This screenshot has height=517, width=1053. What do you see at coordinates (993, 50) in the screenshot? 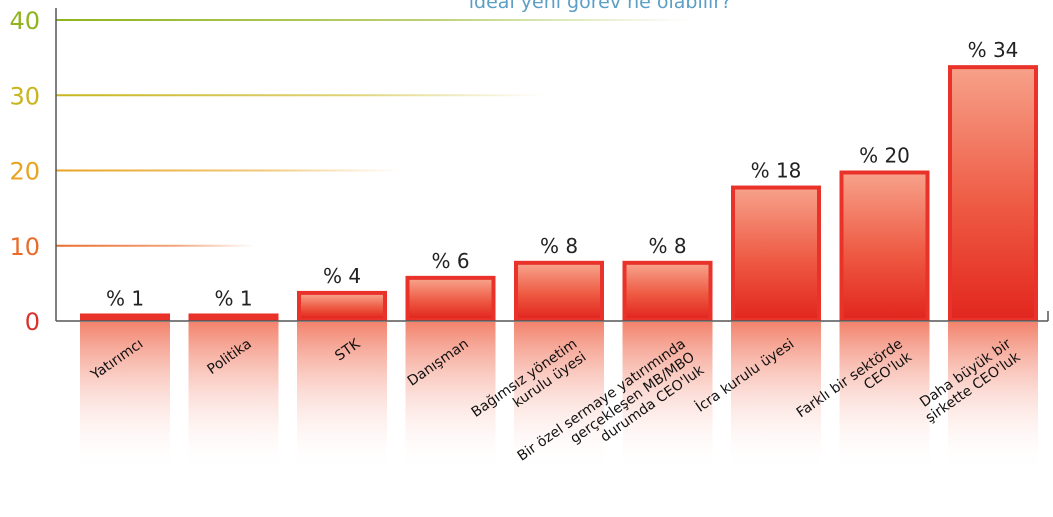
I see `bar-value-label: % 34` at bounding box center [993, 50].